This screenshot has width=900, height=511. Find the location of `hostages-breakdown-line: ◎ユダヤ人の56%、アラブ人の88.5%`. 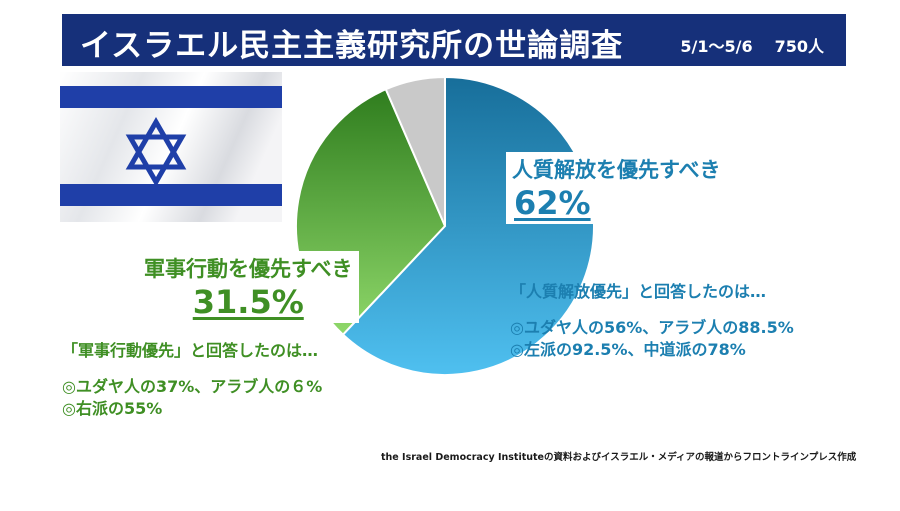

hostages-breakdown-line: ◎ユダヤ人の56%、アラブ人の88.5% is located at coordinates (652, 327).